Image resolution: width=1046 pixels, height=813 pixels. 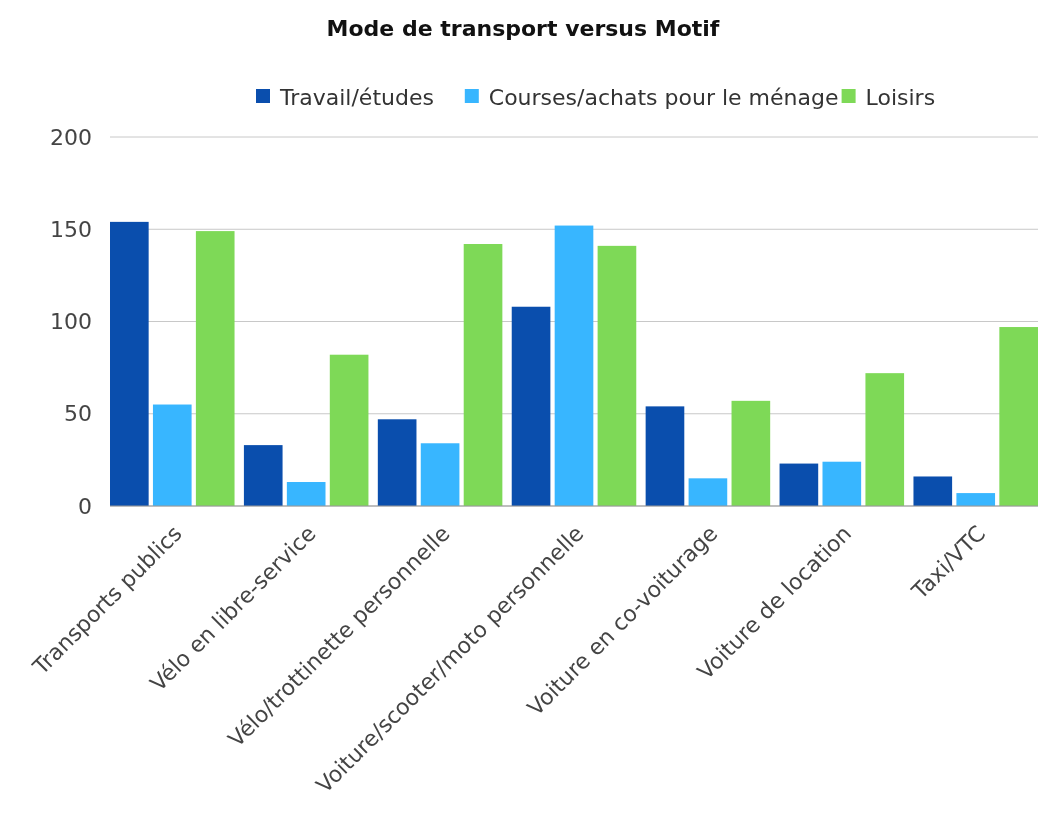 I want to click on legend-label: Travail/études, so click(x=356, y=97).